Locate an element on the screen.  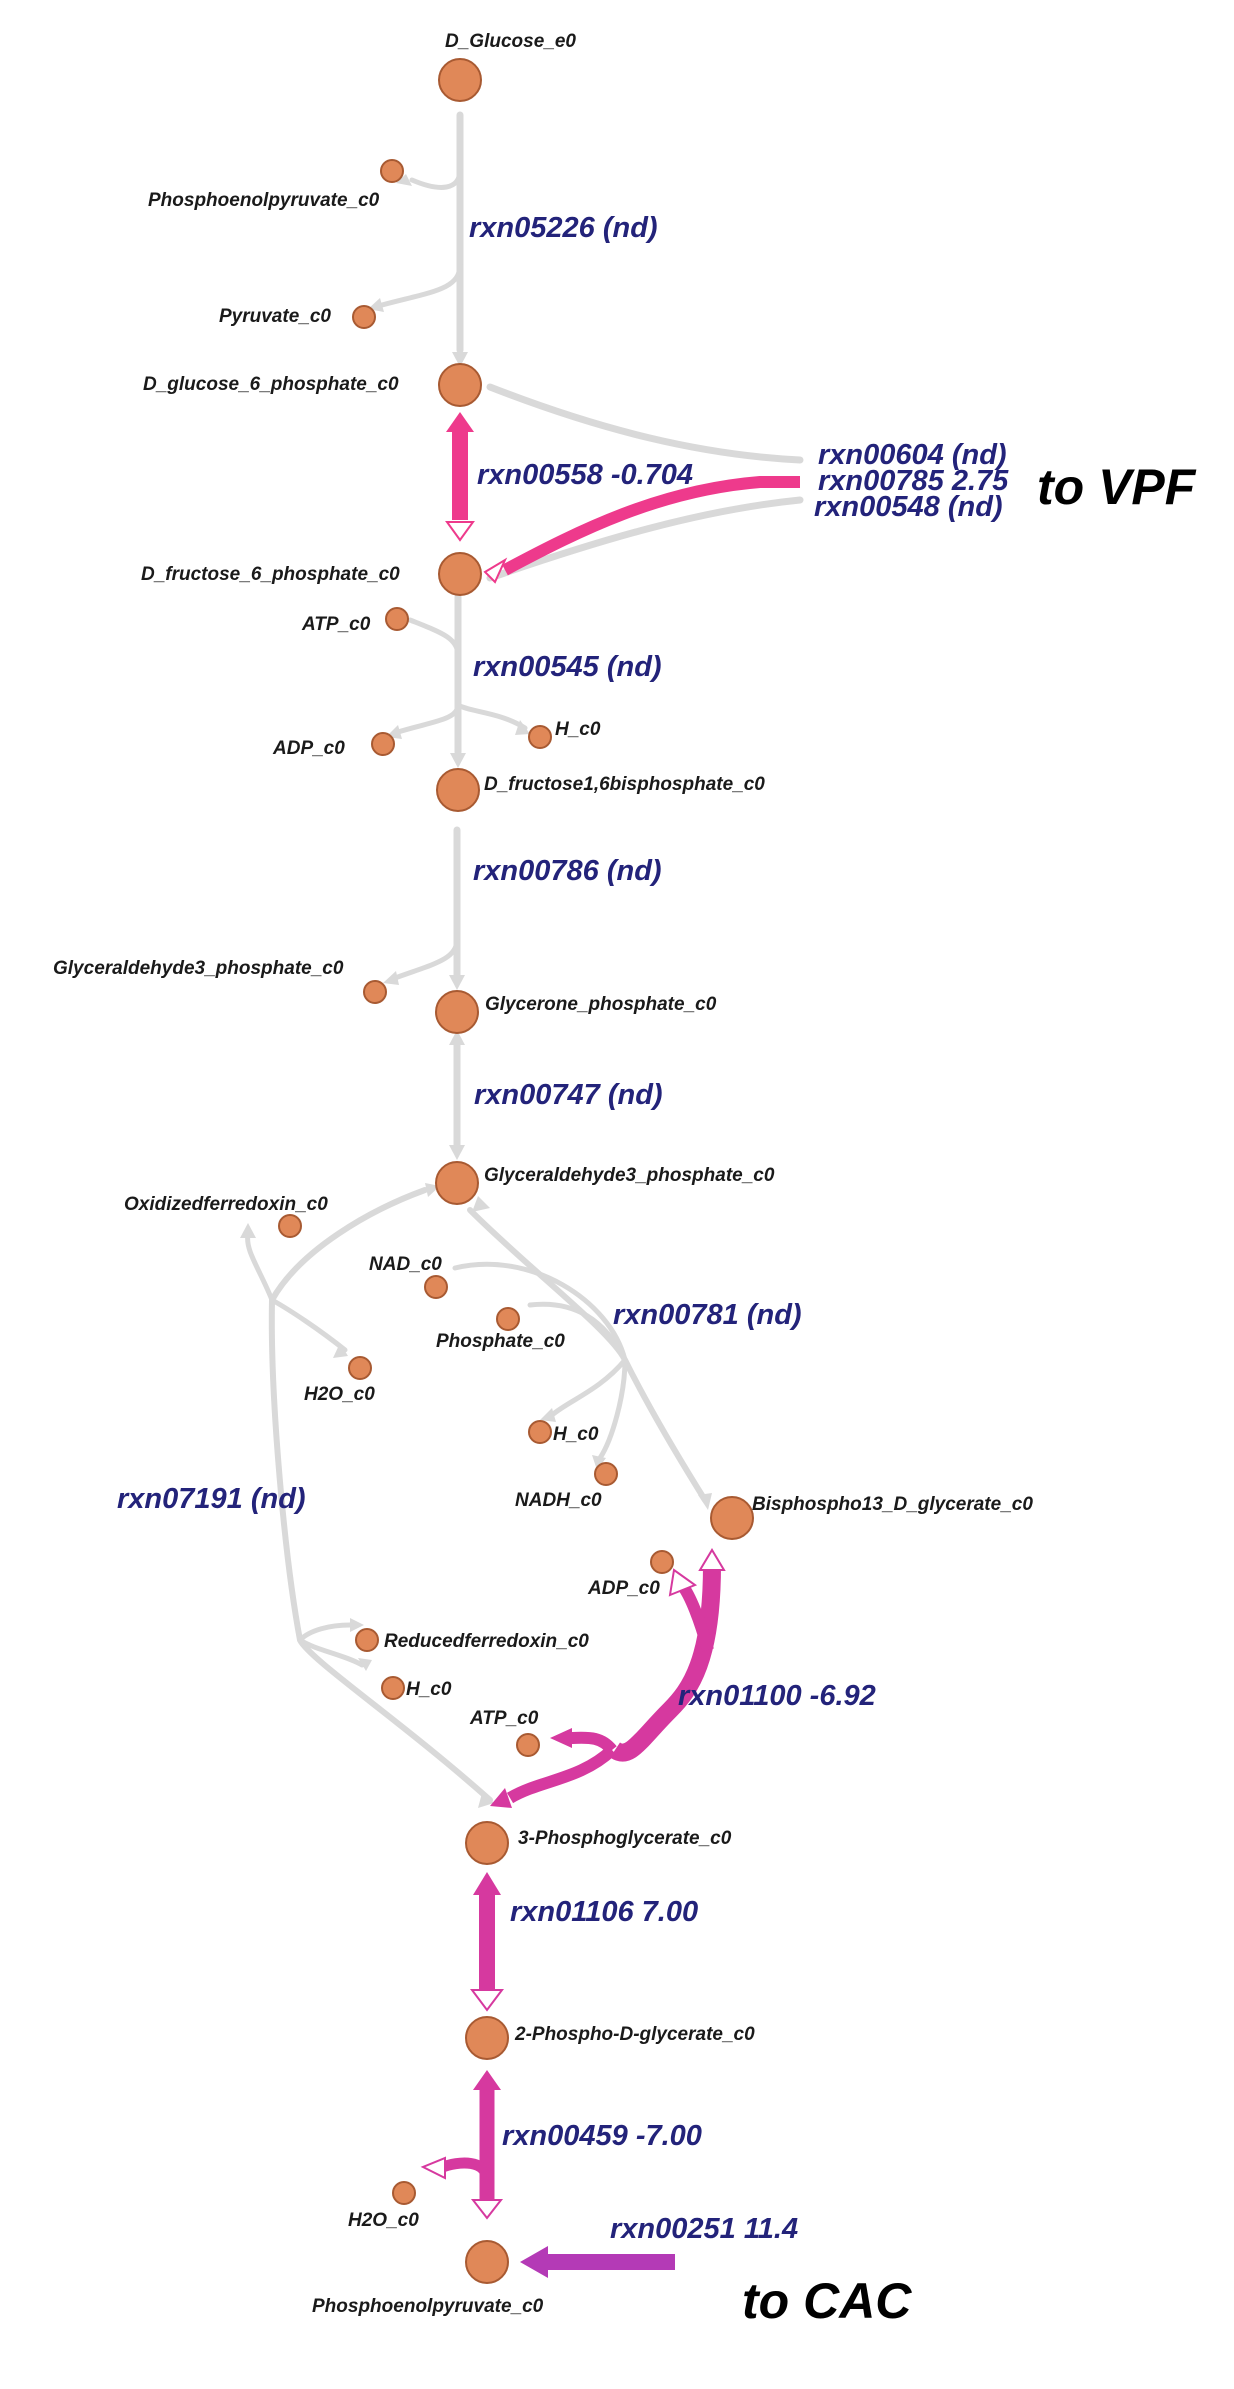
node-nad is located at coordinates (436, 1287).